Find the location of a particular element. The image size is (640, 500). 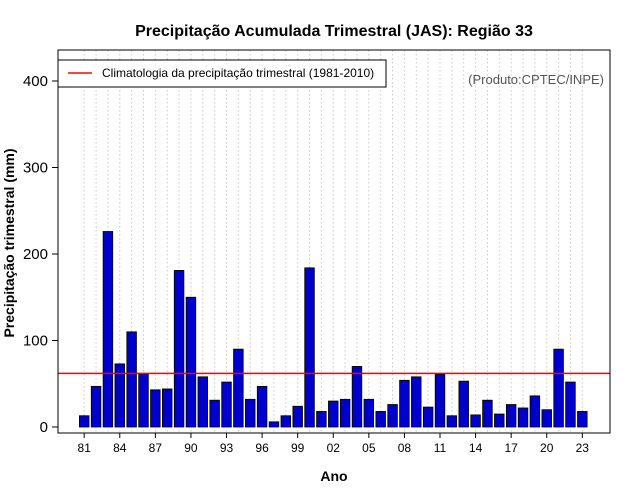

x-tick-label: 87 is located at coordinates (156, 448).